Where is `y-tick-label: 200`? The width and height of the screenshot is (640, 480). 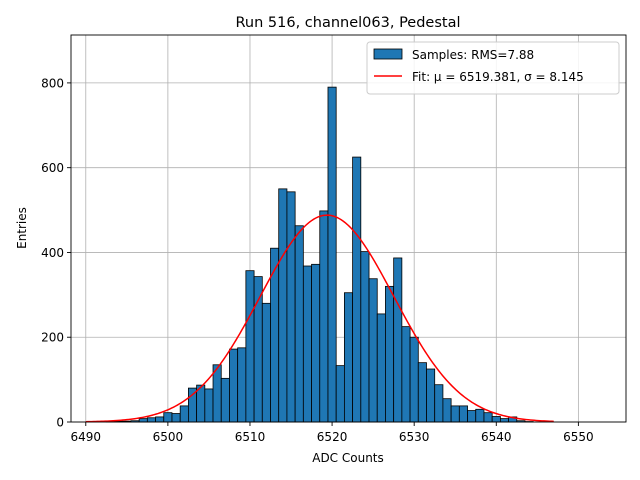
y-tick-label: 200 is located at coordinates (52, 338).